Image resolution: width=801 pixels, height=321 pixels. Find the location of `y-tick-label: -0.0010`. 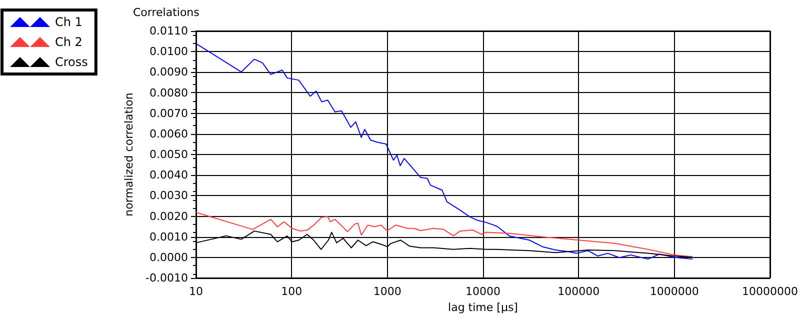

y-tick-label: -0.0010 is located at coordinates (167, 278).